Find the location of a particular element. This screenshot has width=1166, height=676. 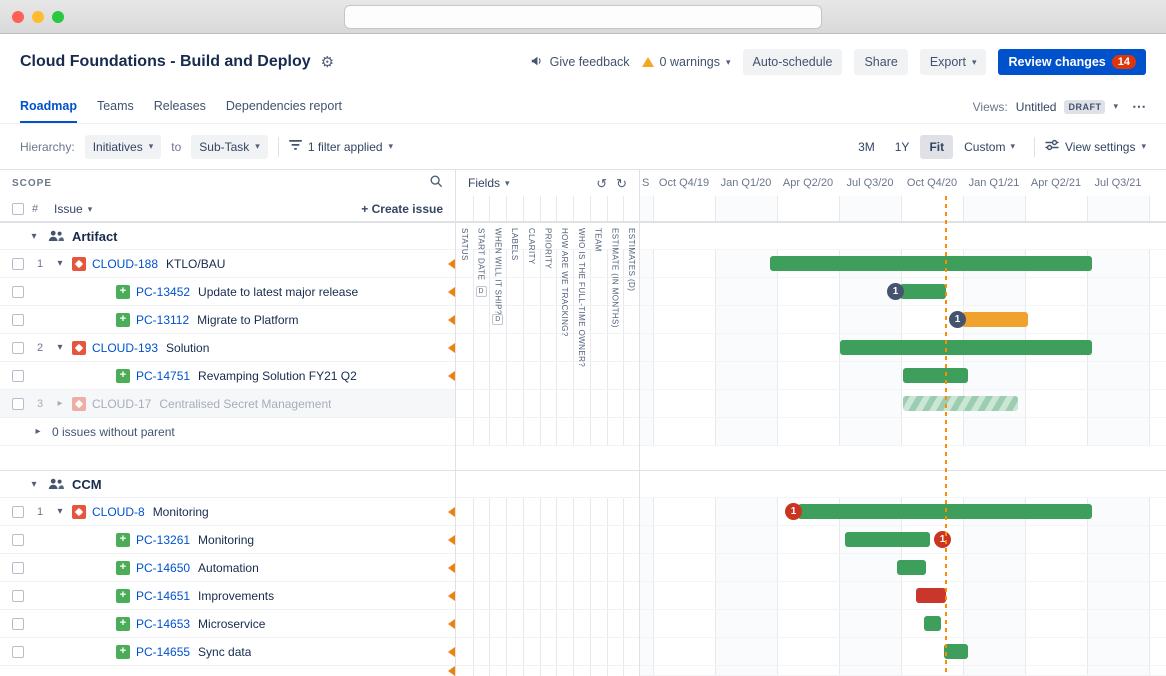

team-icon is located at coordinates (56, 484).